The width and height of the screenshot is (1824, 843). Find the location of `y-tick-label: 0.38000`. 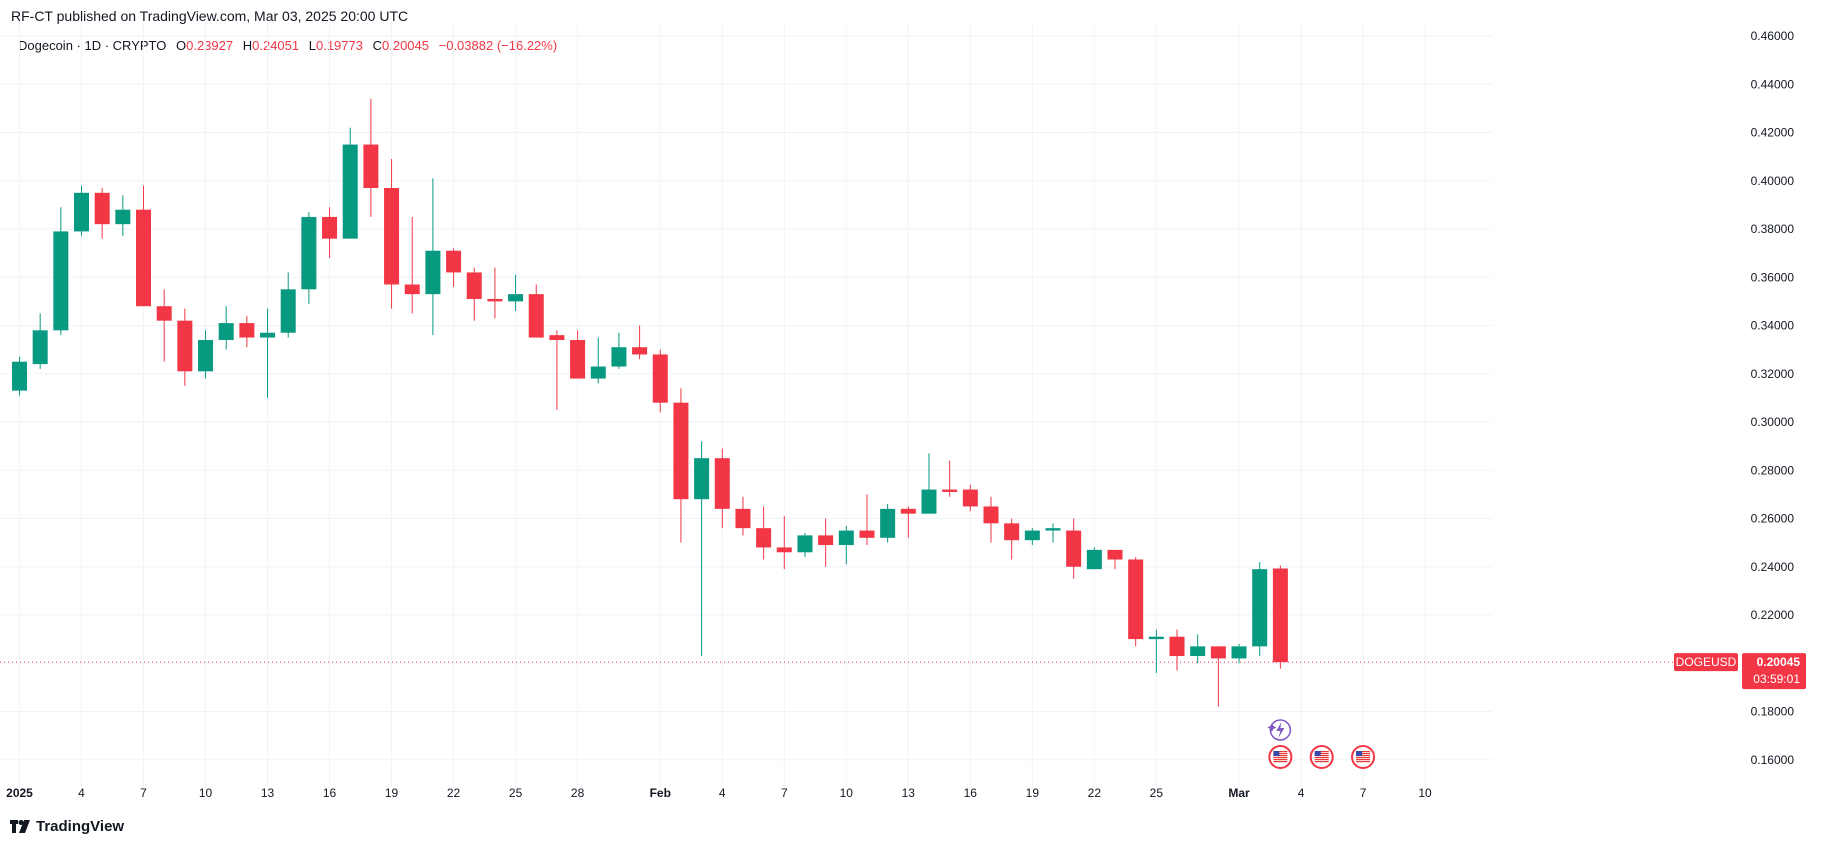

y-tick-label: 0.38000 is located at coordinates (1773, 229).